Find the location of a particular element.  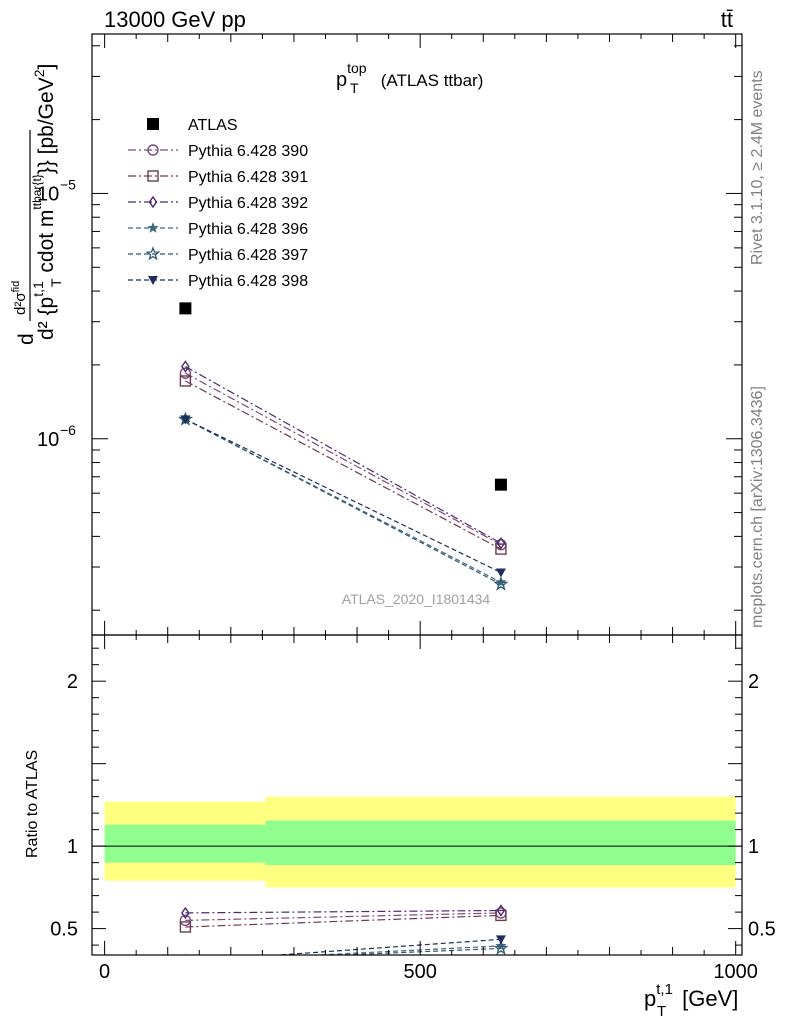

ratio-ylabel: Ratio to ATLAS is located at coordinates (32, 804).